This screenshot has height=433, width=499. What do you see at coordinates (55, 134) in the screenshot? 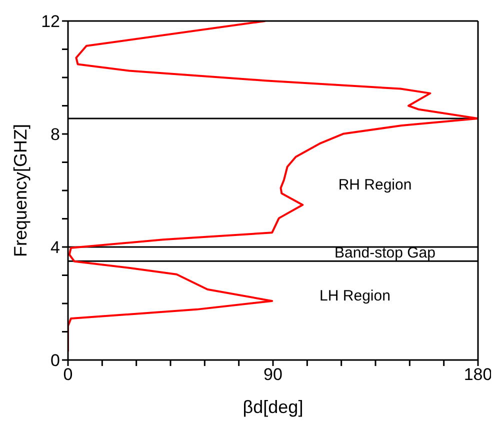
I see `y-tick-label: 8` at bounding box center [55, 134].